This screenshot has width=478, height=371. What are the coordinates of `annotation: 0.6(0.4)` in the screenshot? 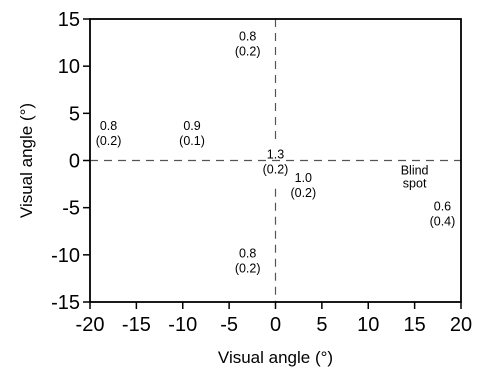 It's located at (443, 213).